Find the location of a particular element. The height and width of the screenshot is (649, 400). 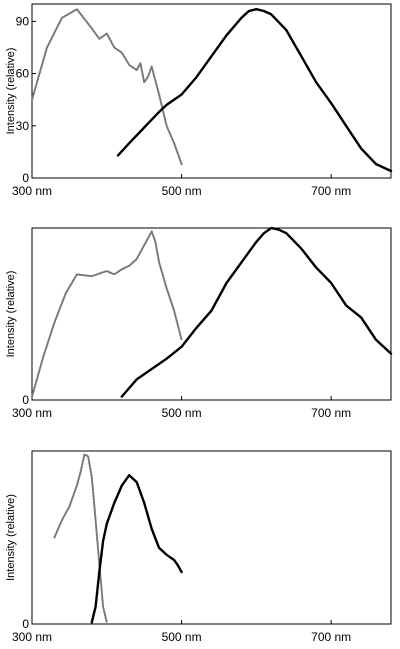

y-tick-label: 30 is located at coordinates (23, 126).